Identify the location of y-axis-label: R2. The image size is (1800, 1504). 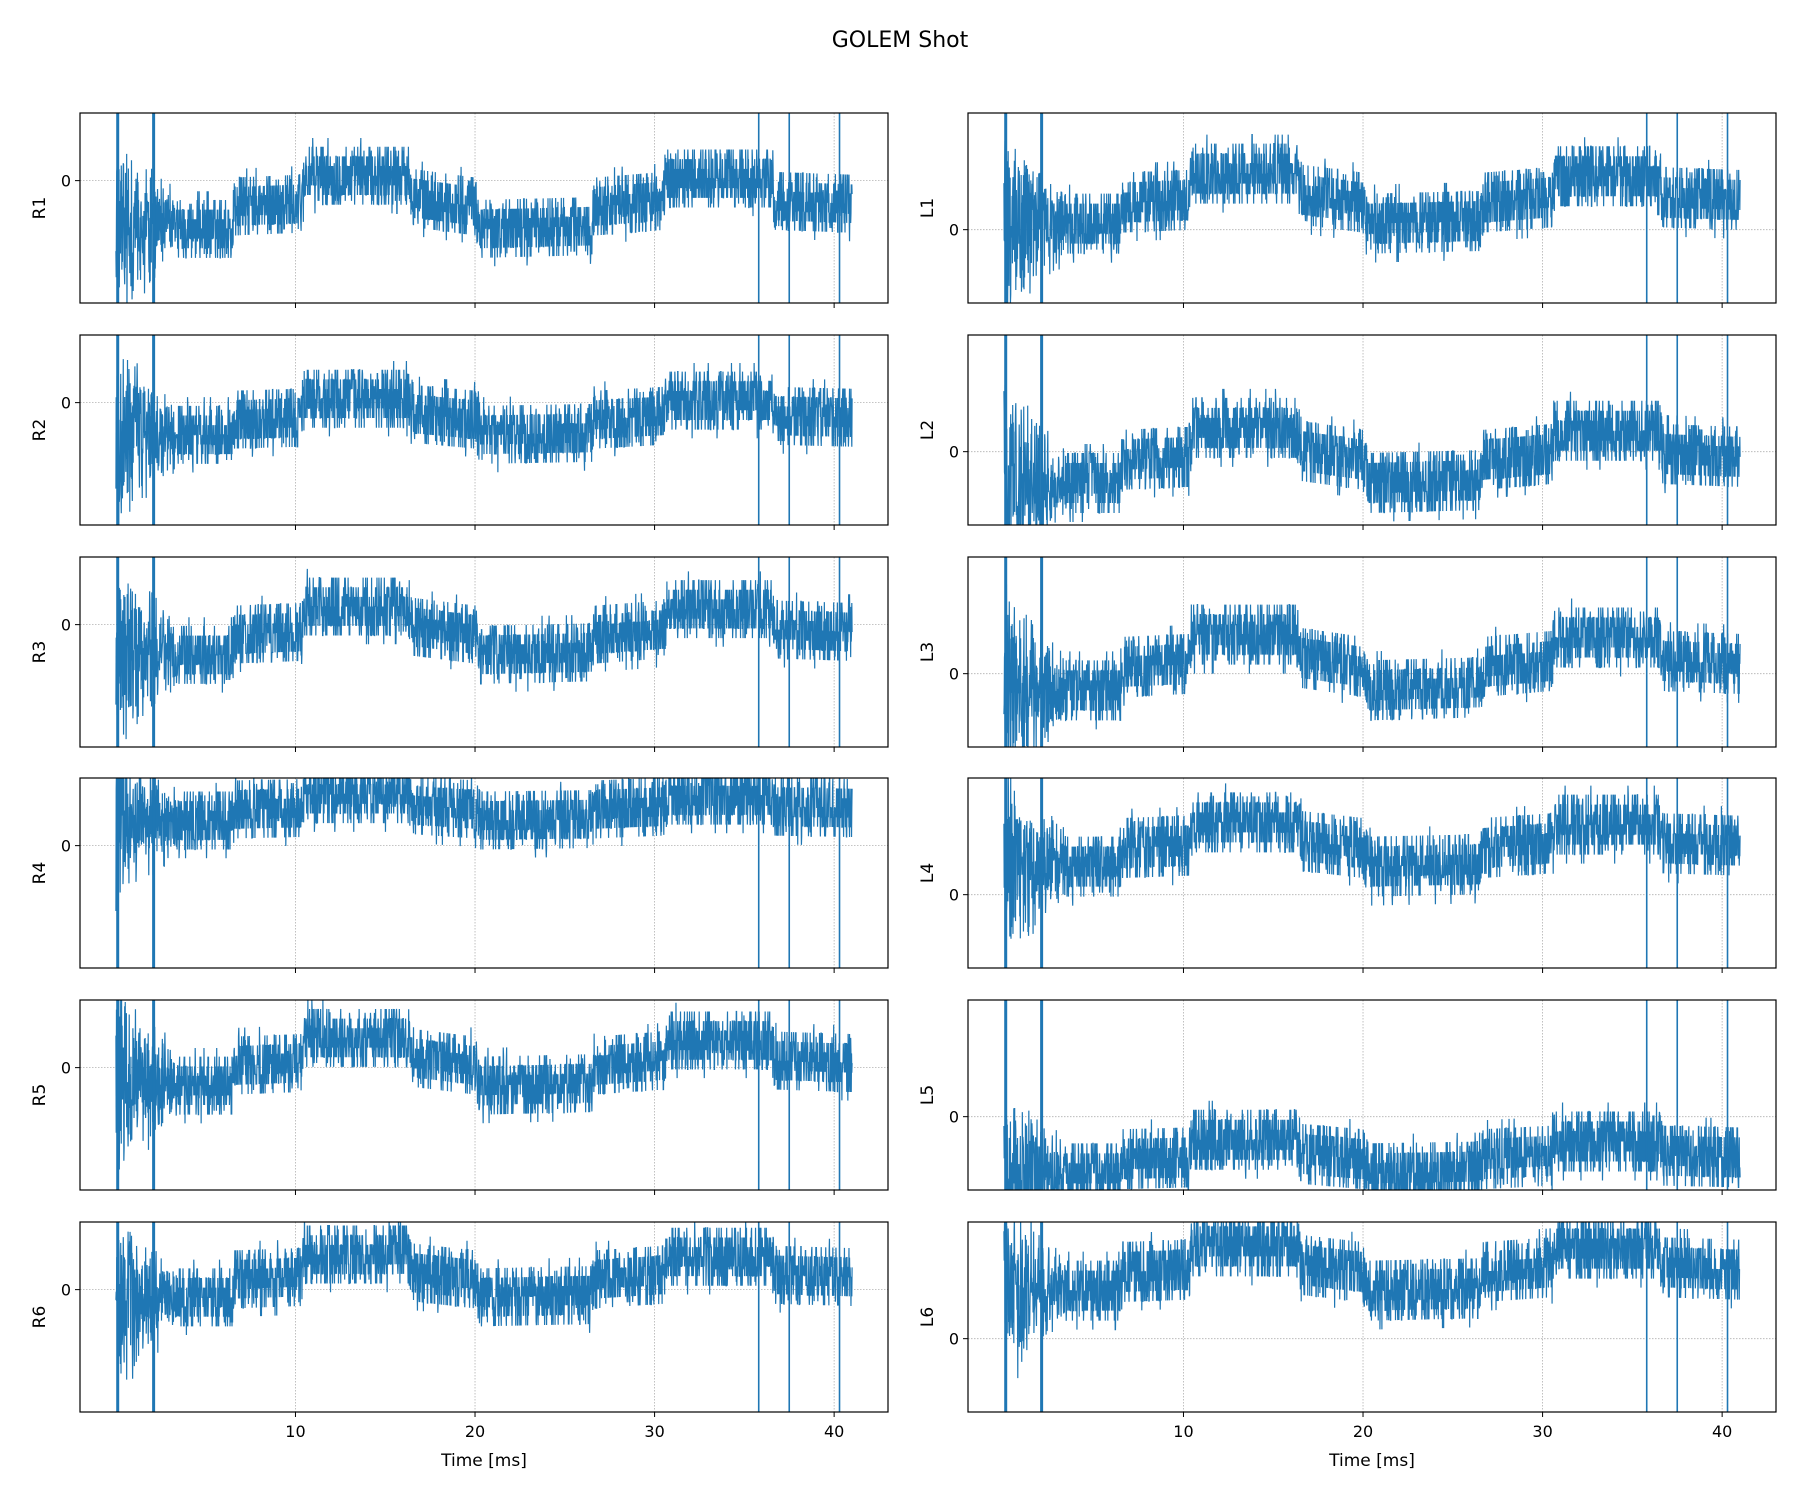
(40, 430).